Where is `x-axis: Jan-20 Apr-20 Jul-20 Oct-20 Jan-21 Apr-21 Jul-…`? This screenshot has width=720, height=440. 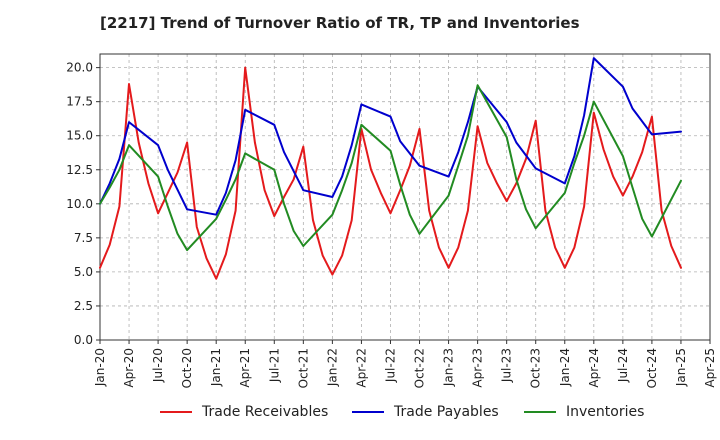 x-axis: Jan-20 Apr-20 Jul-20 Oct-20 Jan-21 Apr-21 Jul-… is located at coordinates (405, 364).